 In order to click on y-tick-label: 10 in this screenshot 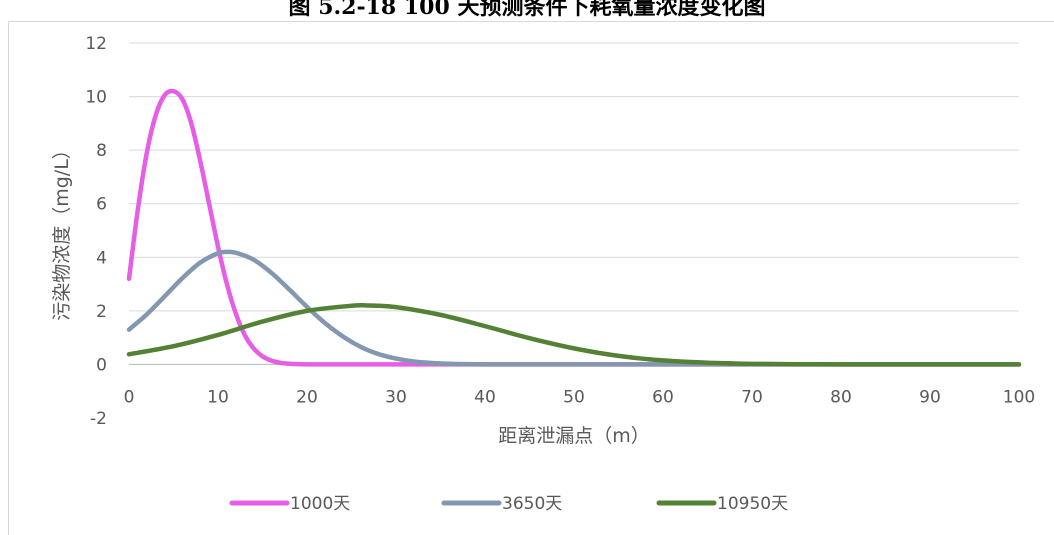, I will do `click(96, 98)`.